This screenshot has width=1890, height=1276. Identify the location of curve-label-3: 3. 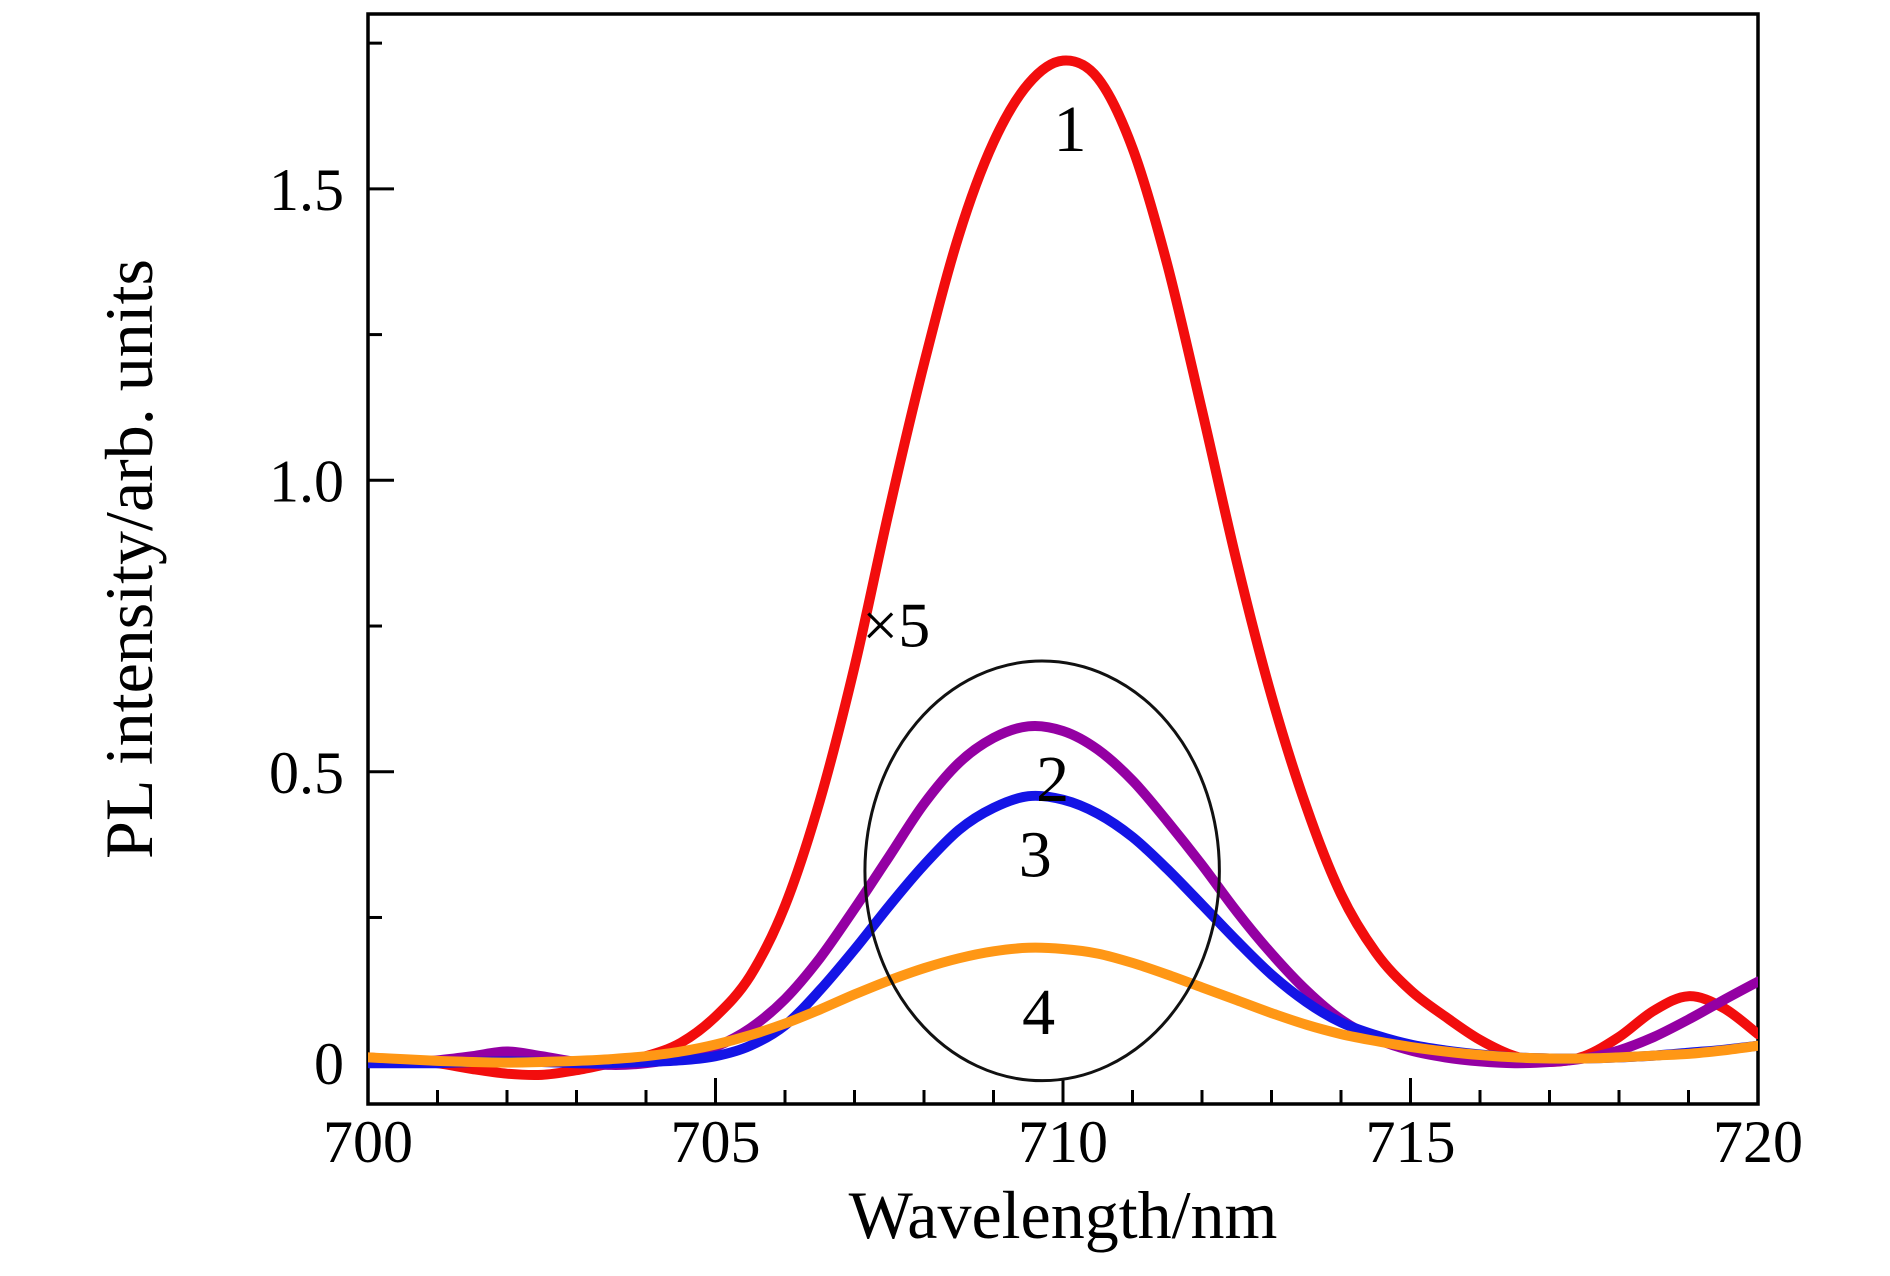
(1035, 855).